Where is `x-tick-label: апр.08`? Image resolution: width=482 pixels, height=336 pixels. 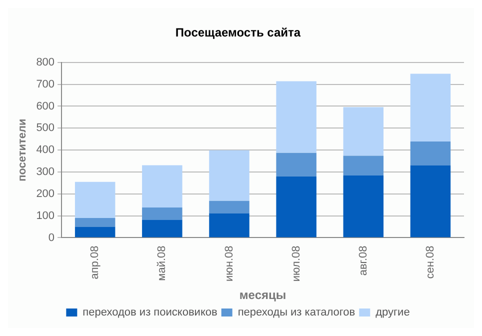
x-tick-label: апр.08 is located at coordinates (95, 263).